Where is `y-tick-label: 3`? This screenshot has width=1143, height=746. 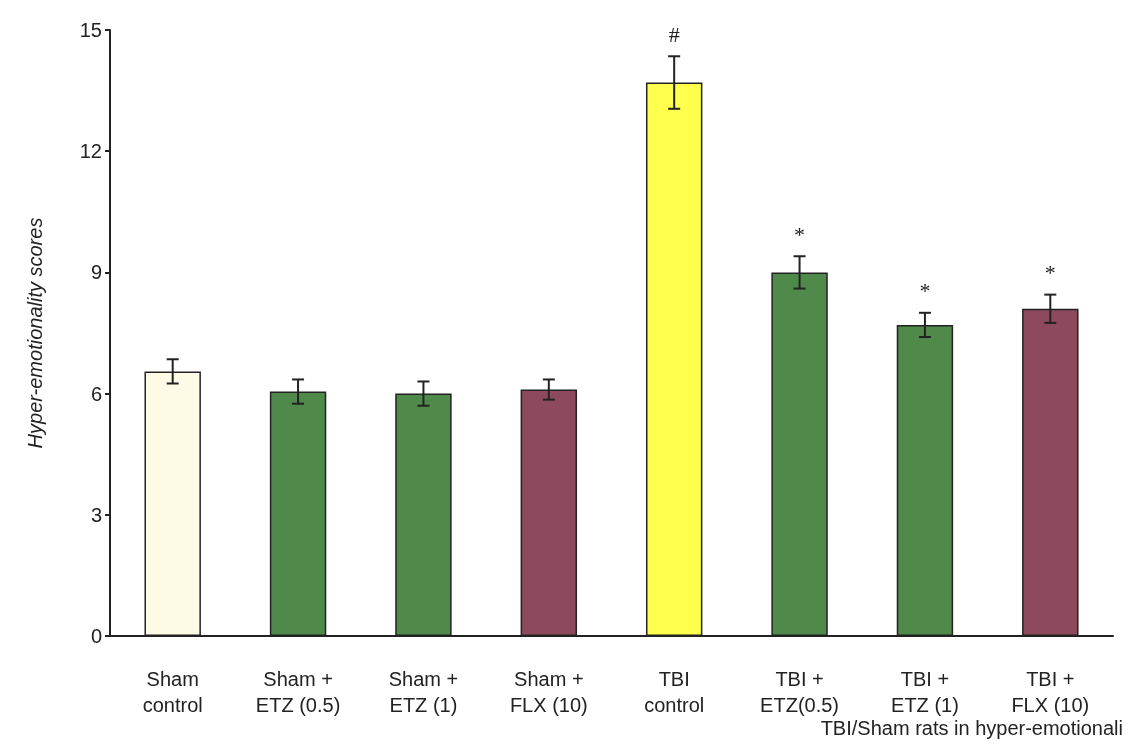
y-tick-label: 3 is located at coordinates (96, 514).